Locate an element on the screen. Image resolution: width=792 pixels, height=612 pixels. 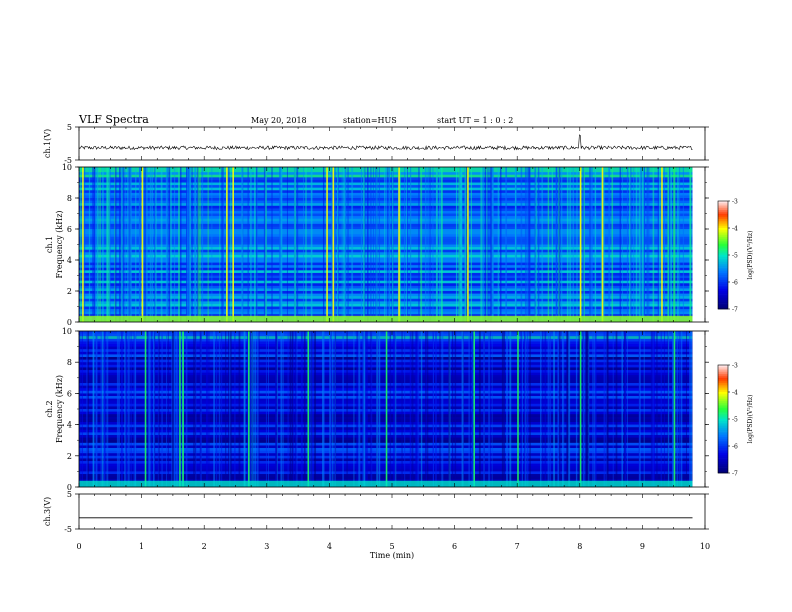
panel-frame is located at coordinates (392, 143).